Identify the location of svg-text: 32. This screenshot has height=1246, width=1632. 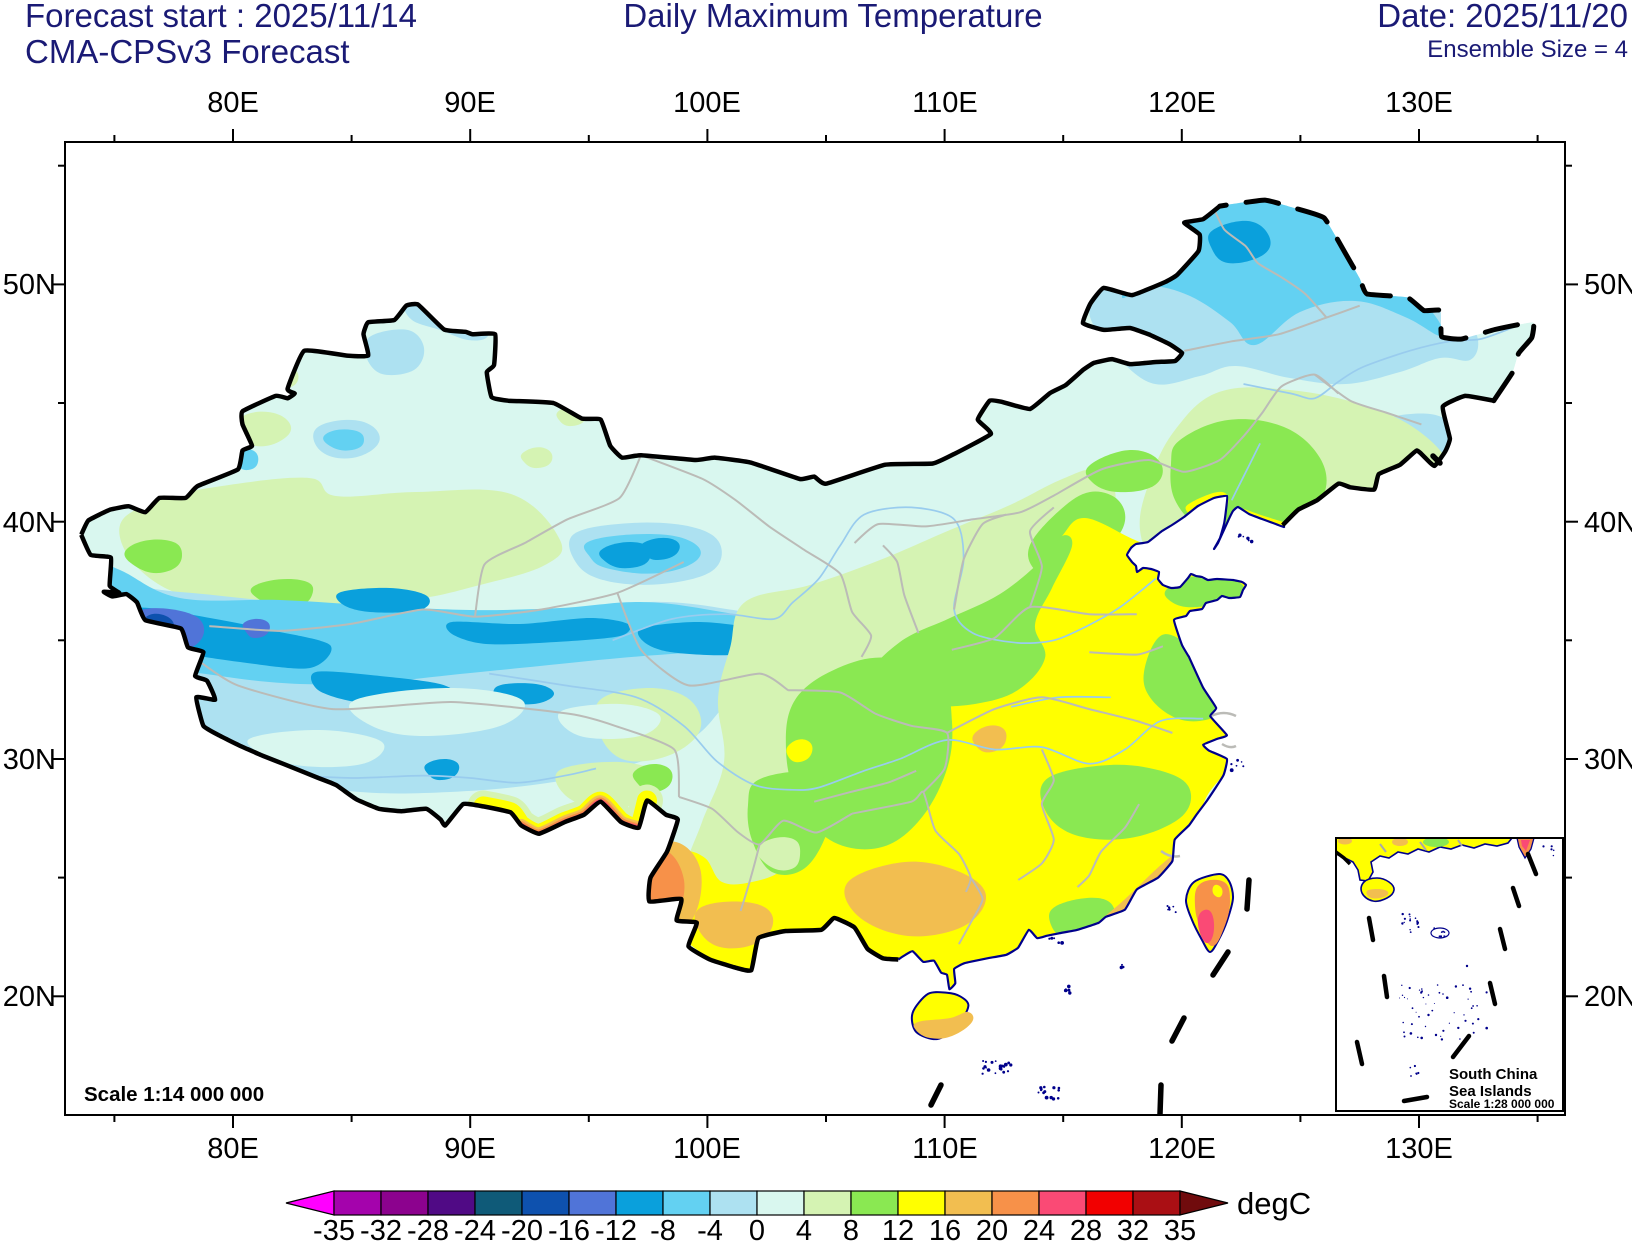
(1133, 1228).